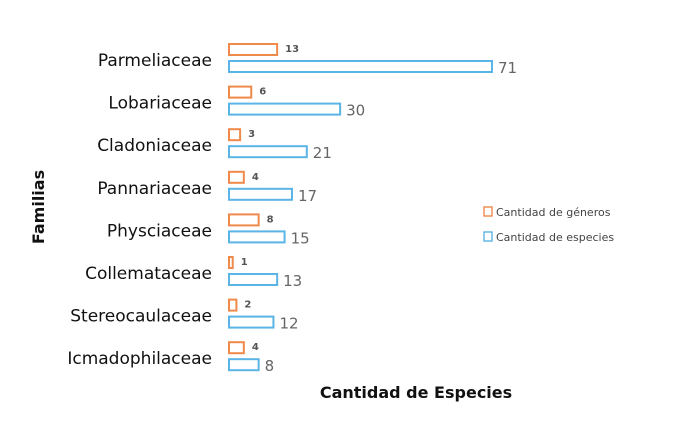  I want to click on data-label-generos: 1, so click(244, 262).